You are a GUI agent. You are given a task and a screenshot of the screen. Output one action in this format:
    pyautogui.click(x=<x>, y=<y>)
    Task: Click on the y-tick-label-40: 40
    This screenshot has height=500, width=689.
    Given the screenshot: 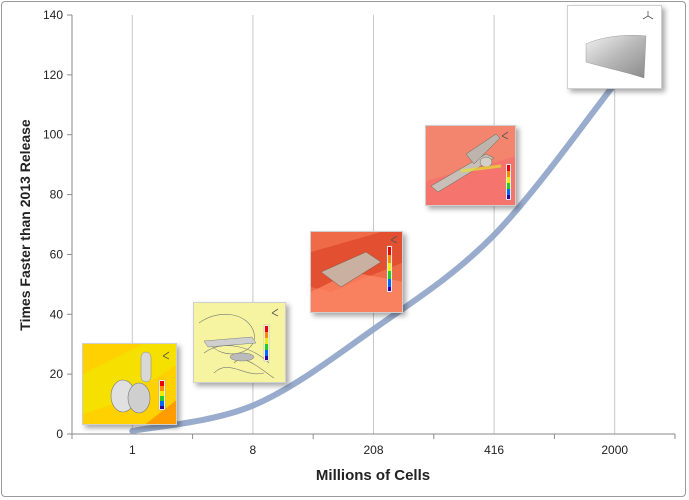 What is the action you would take?
    pyautogui.click(x=57, y=314)
    